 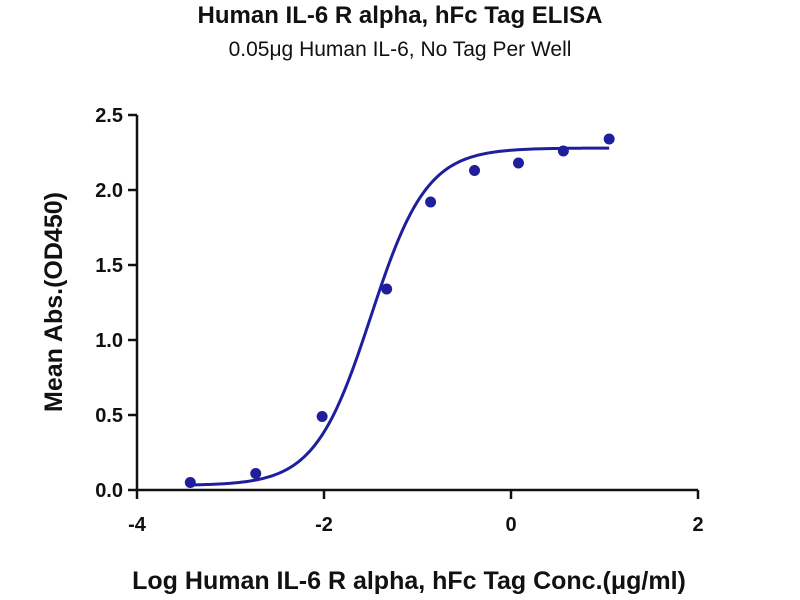 What do you see at coordinates (109, 191) in the screenshot?
I see `y-tick-label: 2.0` at bounding box center [109, 191].